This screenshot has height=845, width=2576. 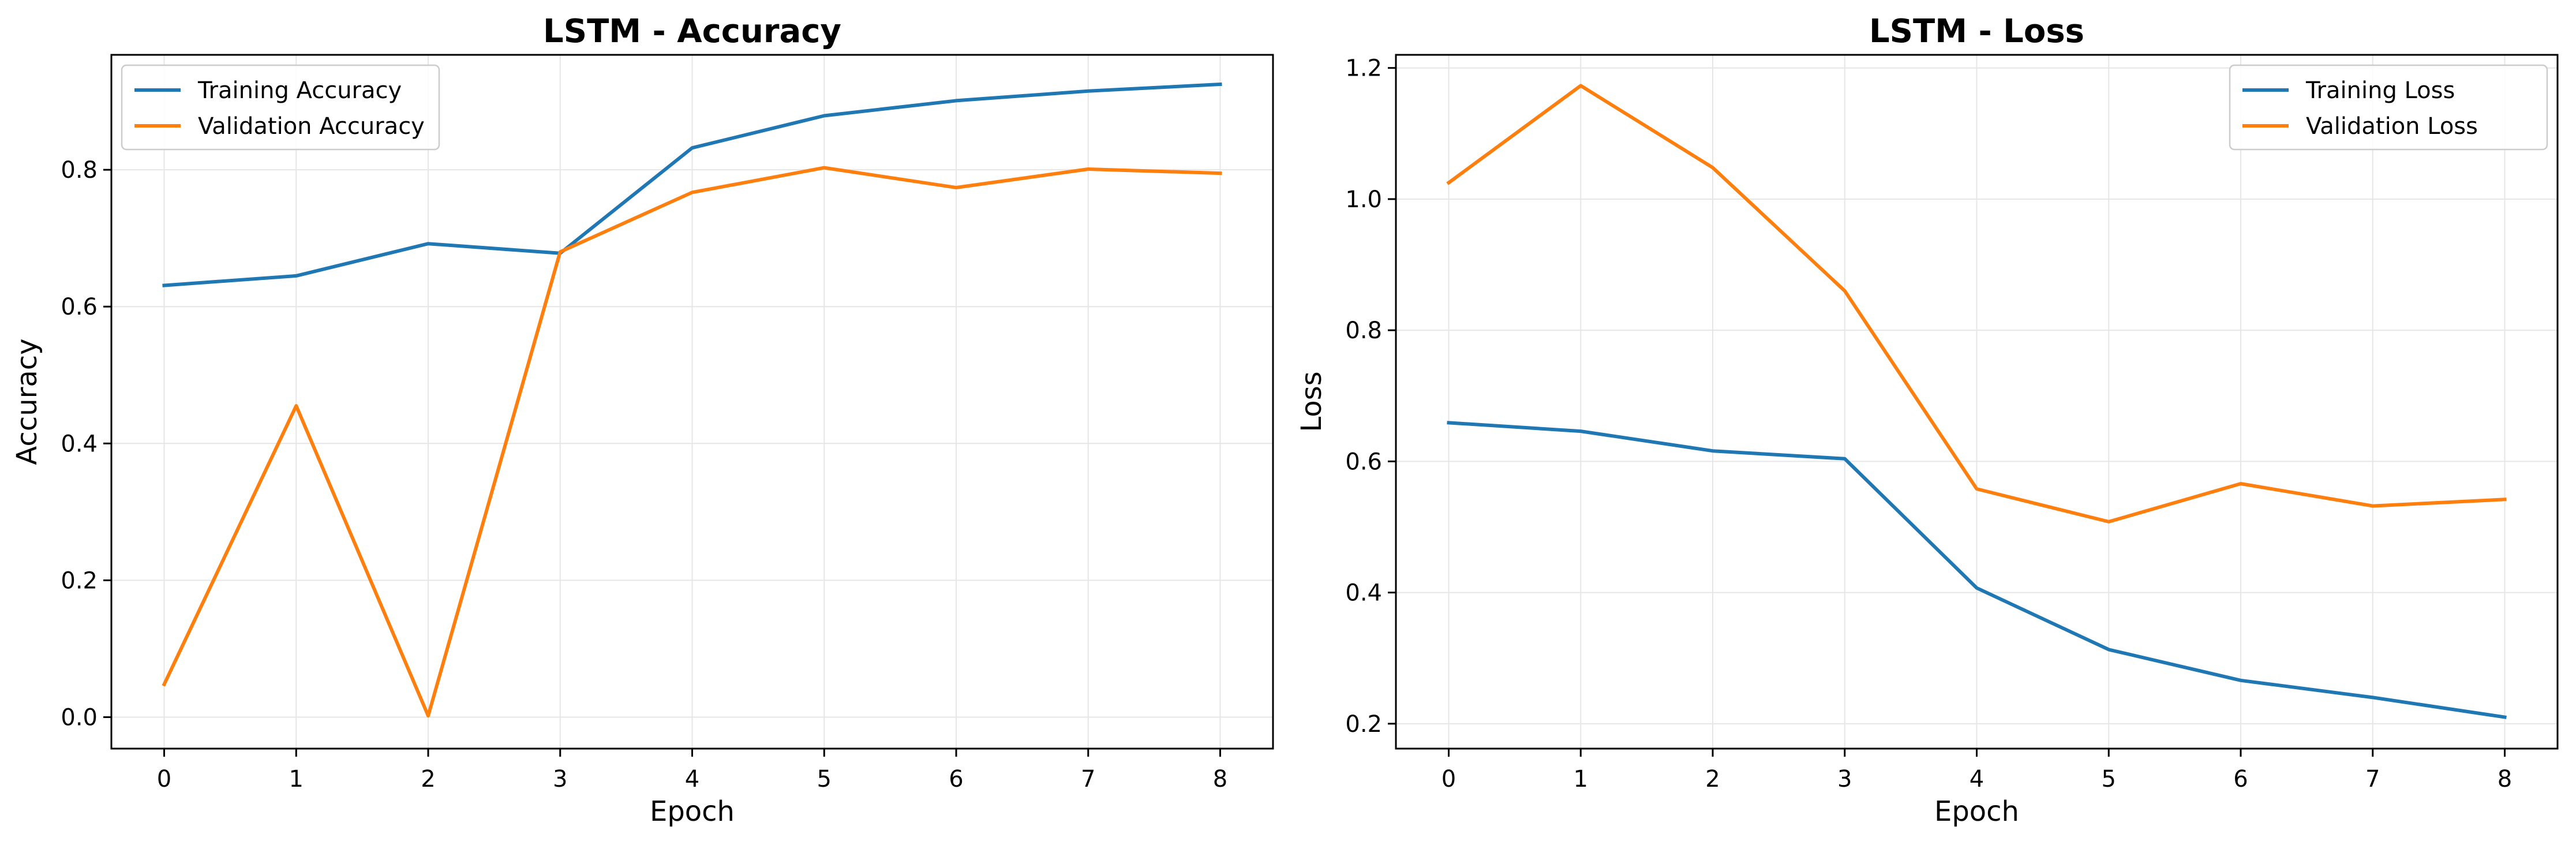 I want to click on loss-chart-title: LSTM - Loss, so click(x=1977, y=31).